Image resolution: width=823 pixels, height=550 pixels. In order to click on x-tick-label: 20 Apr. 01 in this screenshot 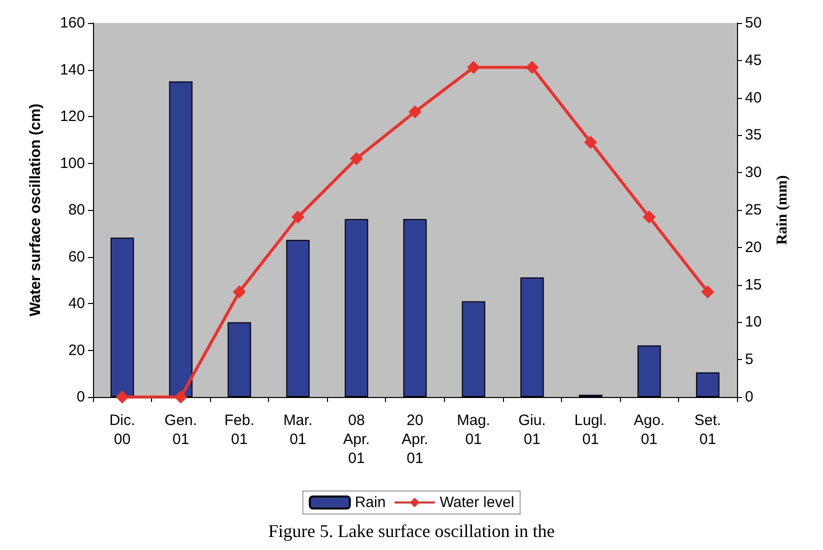, I will do `click(415, 439)`.